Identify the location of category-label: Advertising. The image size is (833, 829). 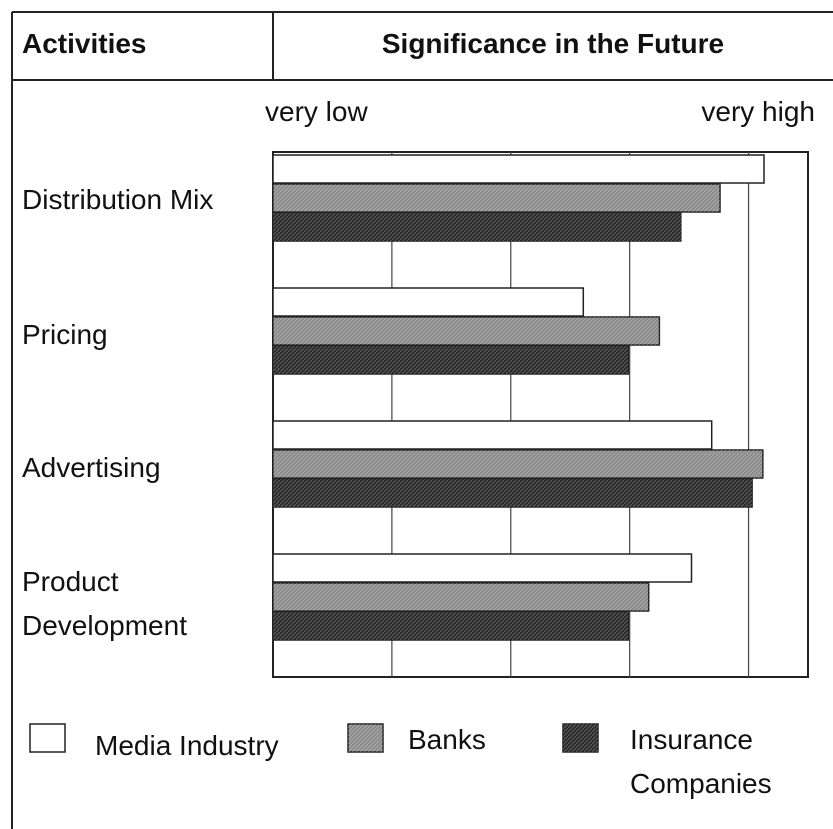
(91, 467).